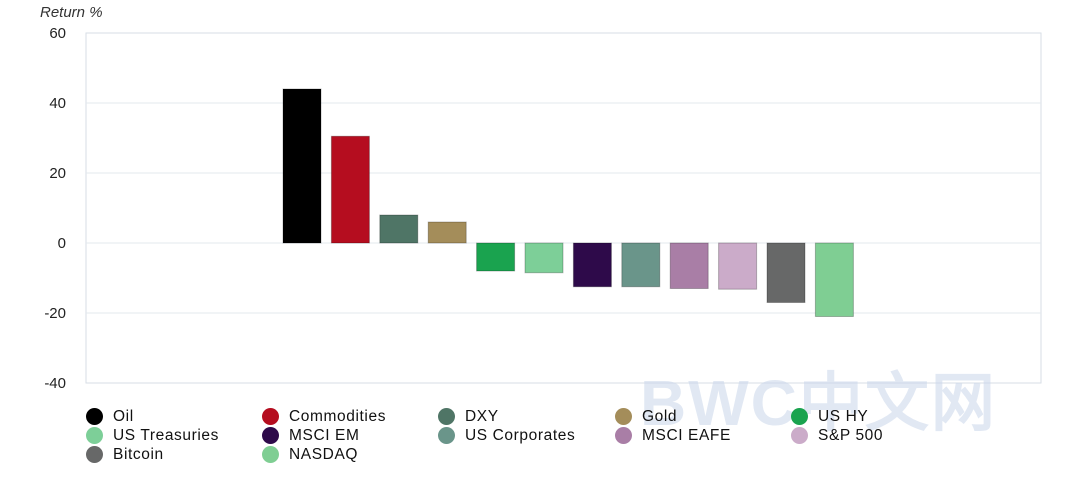 Image resolution: width=1080 pixels, height=482 pixels. I want to click on legend-label: Commodities, so click(338, 416).